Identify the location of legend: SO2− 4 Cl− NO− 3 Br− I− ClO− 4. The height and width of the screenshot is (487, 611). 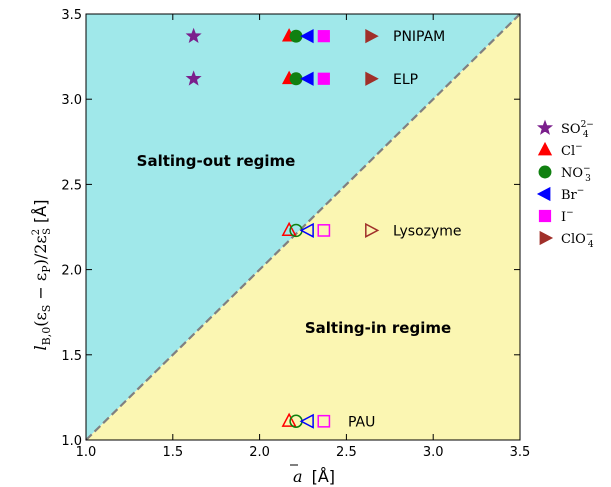
(565, 184).